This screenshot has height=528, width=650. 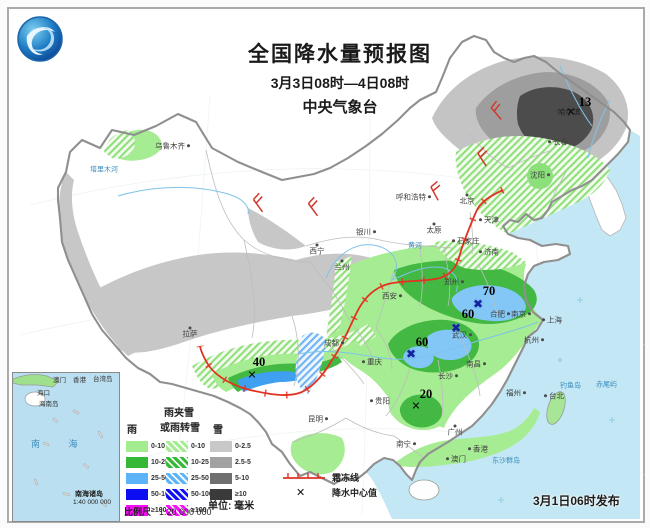 I want to click on legend-snow-column: 0-2.5 2.5-5 5-10 ≥10, so click(x=230, y=470).